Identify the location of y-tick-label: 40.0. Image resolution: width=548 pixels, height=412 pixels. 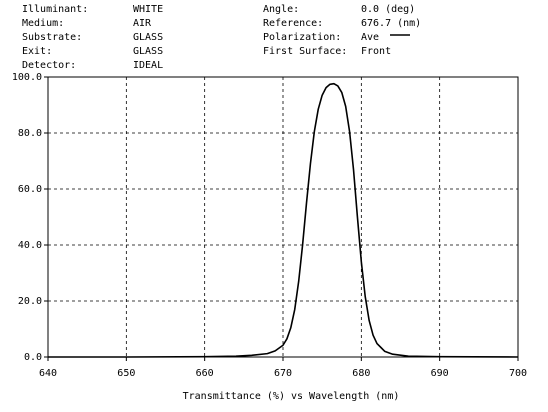
(30, 245).